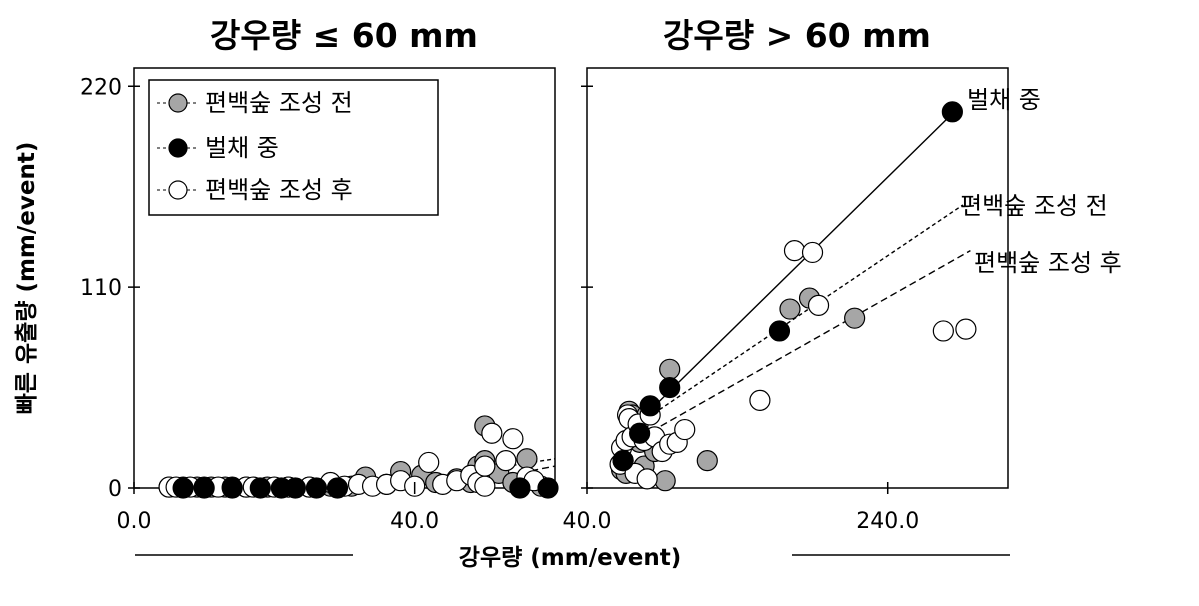  I want to click on legend-marker-during, so click(178, 148).